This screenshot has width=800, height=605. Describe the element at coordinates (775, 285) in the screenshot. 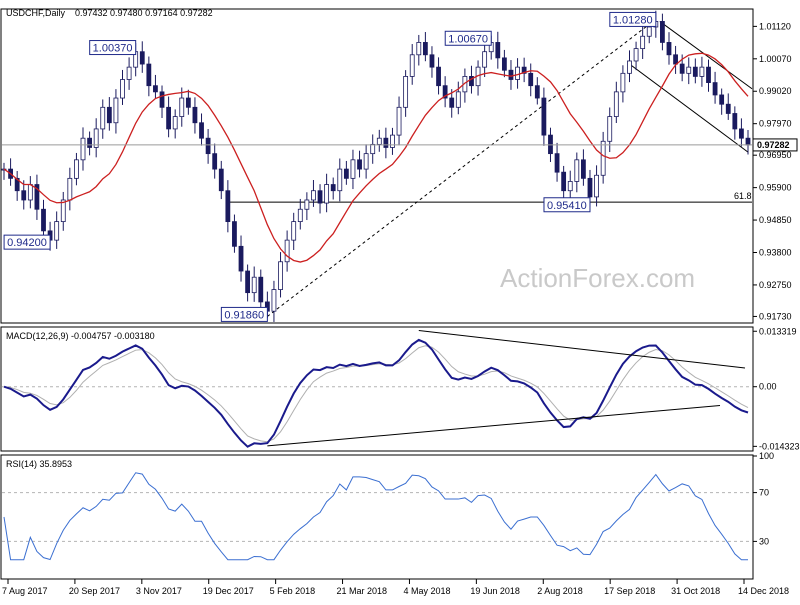

I see `price-tick-label: 0.92750` at that location.